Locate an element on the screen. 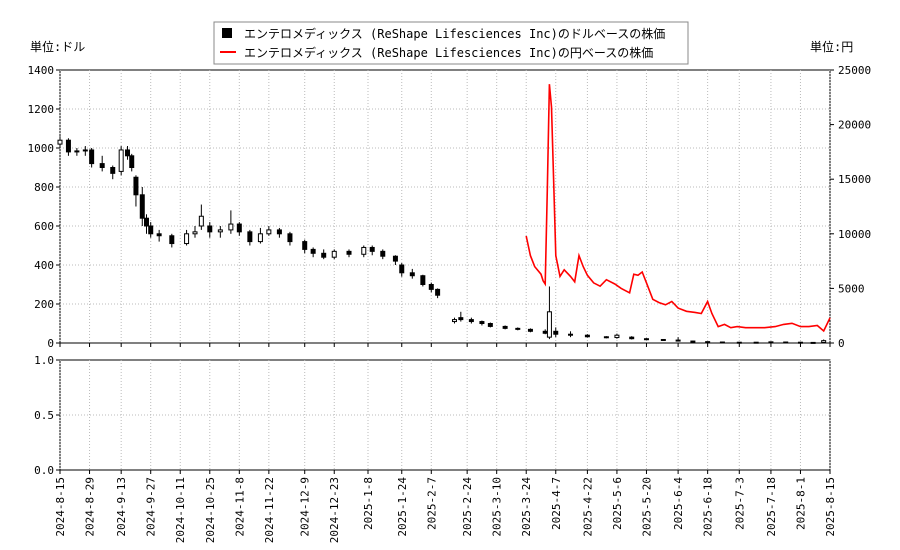 The width and height of the screenshot is (900, 550). left-tick-label: 1200 is located at coordinates (41, 109).